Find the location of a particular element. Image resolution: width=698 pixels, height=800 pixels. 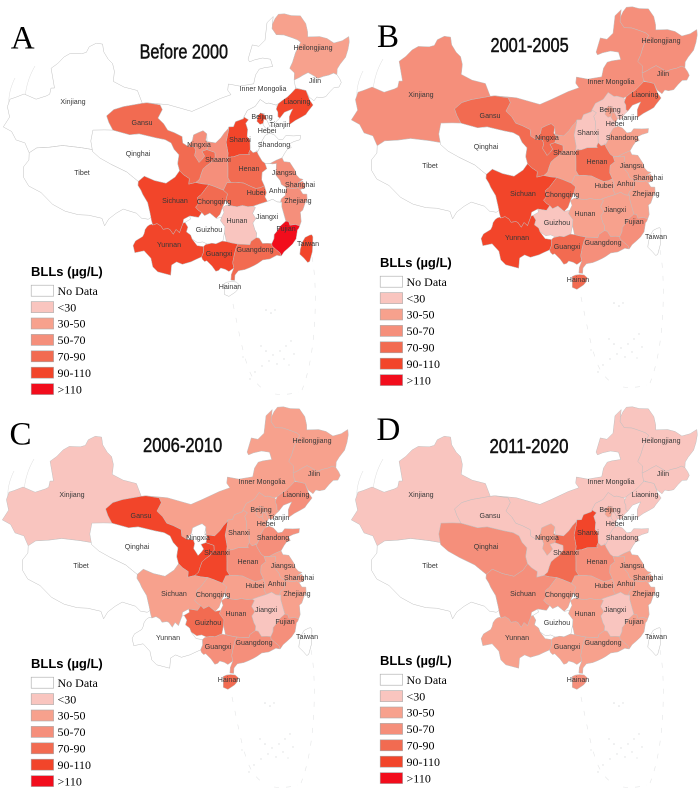

svg-text: Before 2000 is located at coordinates (184, 53).